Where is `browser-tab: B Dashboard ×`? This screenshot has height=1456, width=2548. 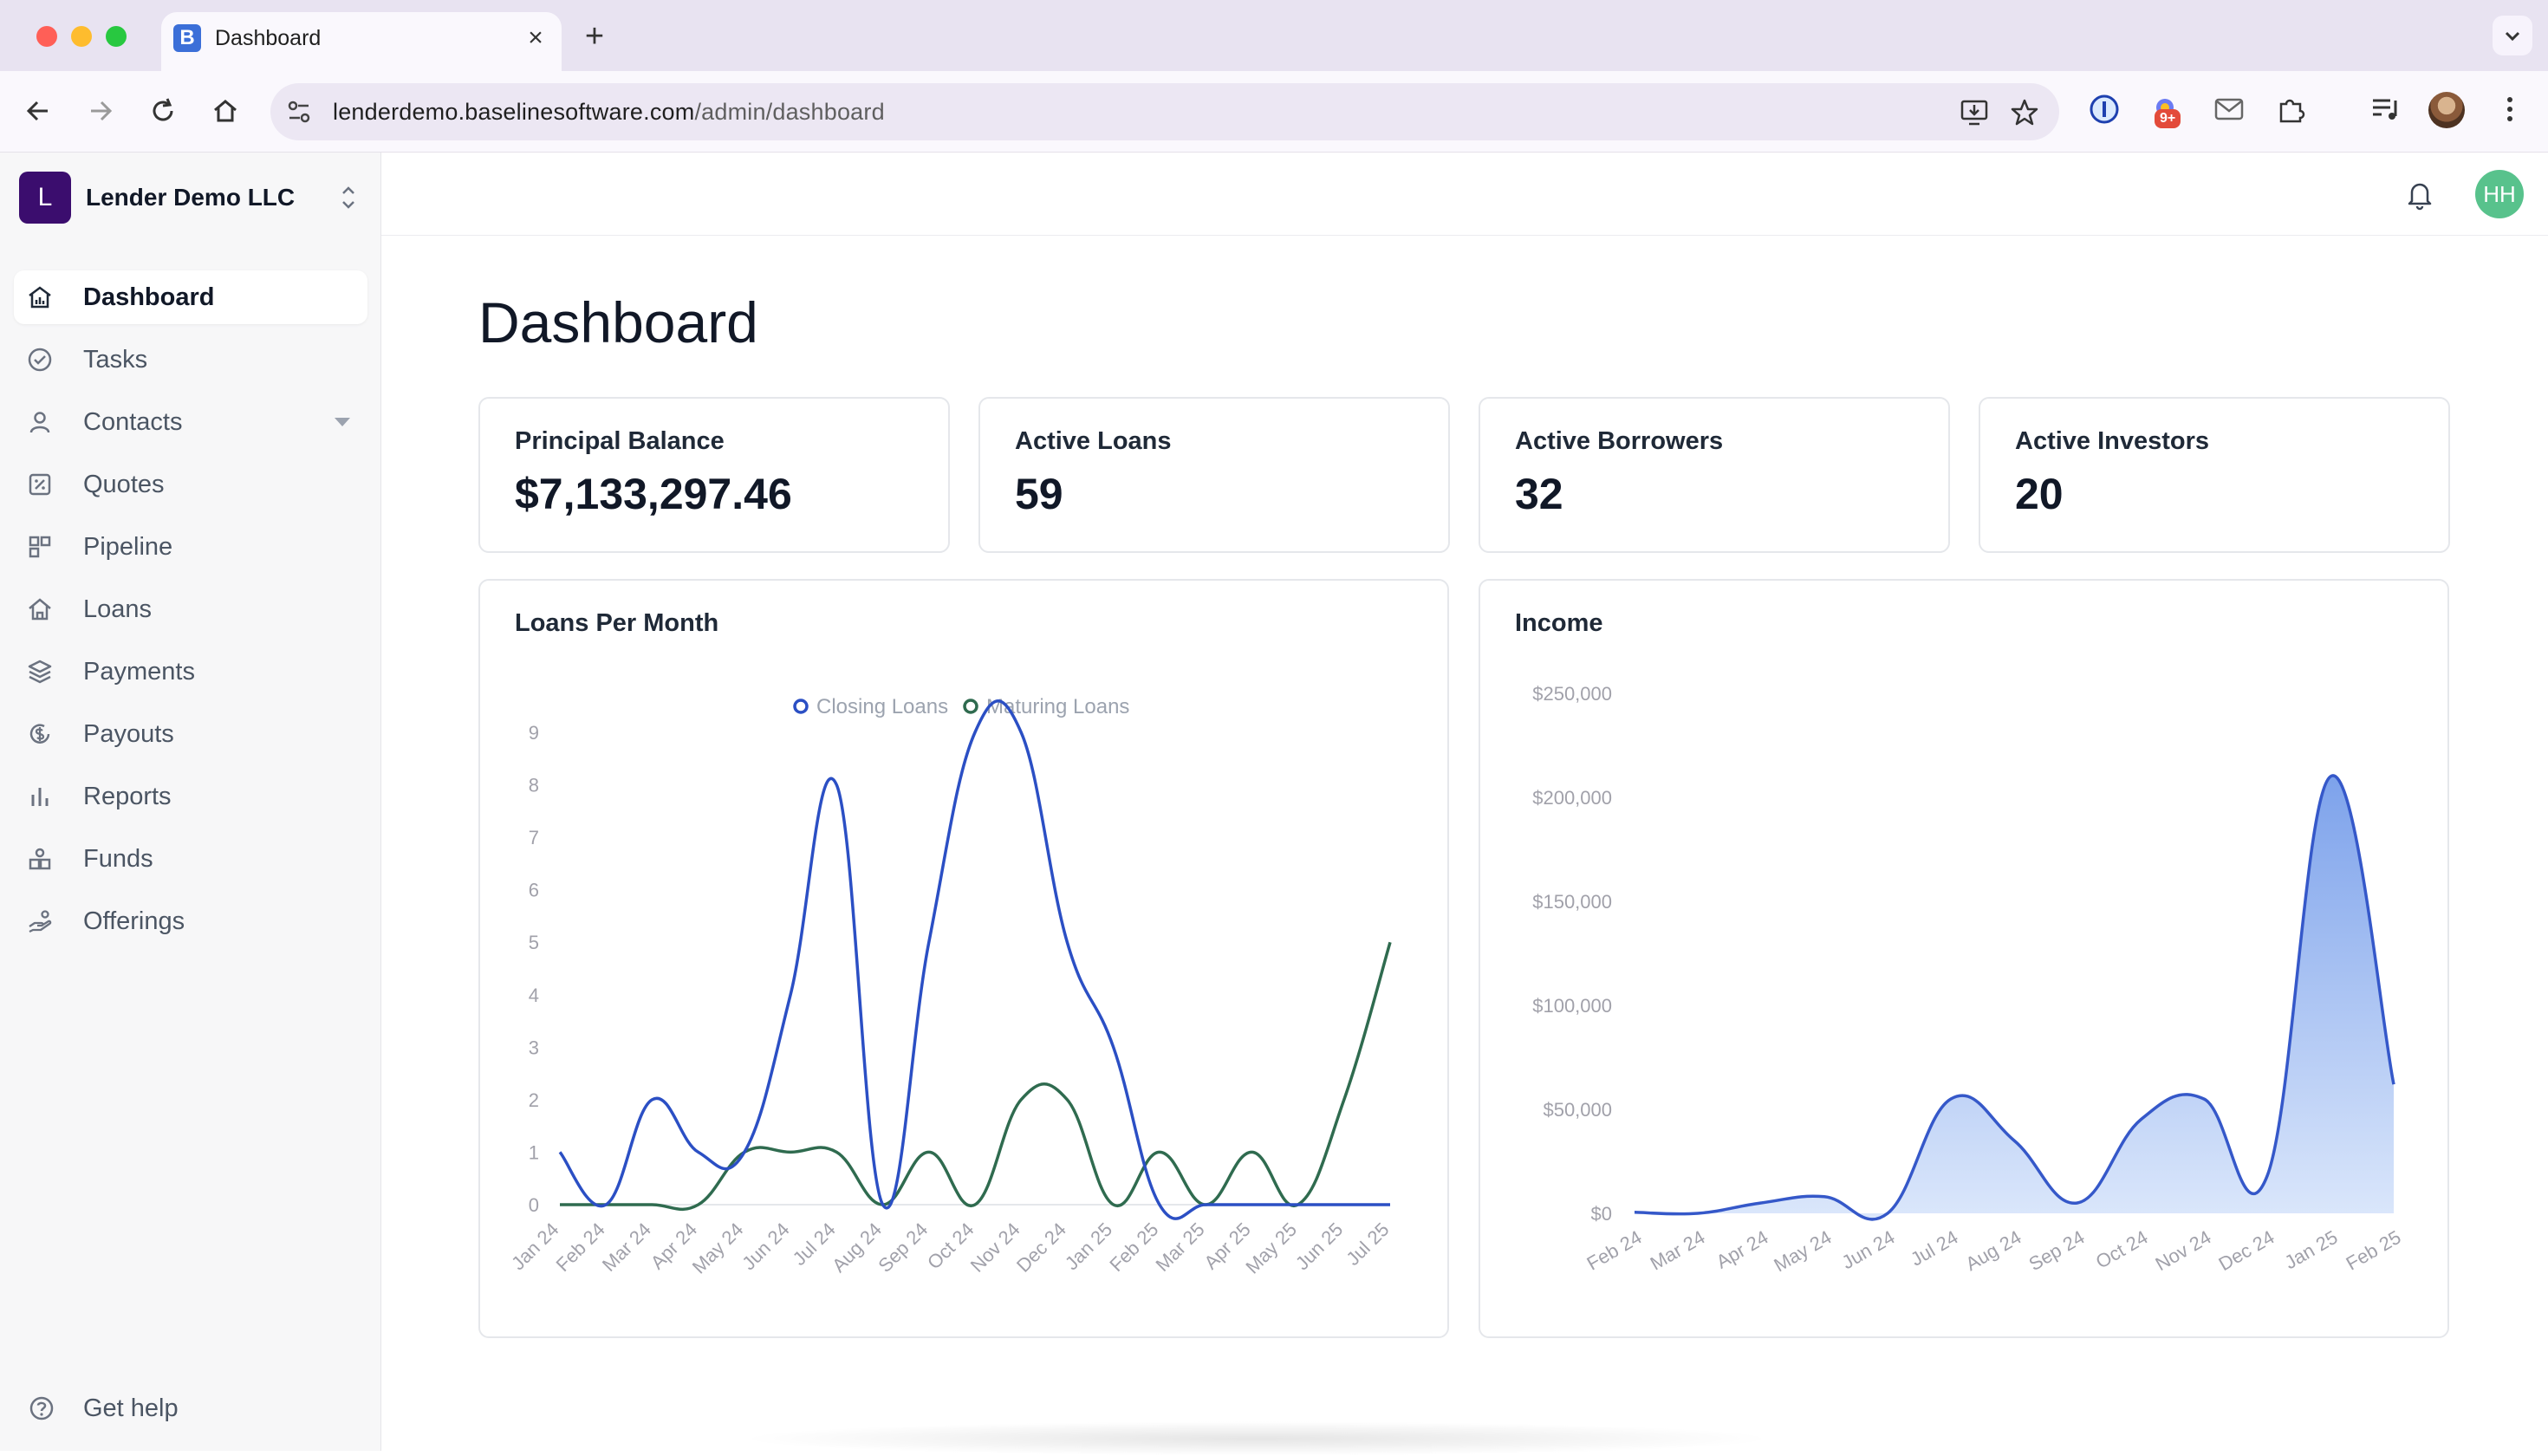 browser-tab: B Dashboard × is located at coordinates (361, 41).